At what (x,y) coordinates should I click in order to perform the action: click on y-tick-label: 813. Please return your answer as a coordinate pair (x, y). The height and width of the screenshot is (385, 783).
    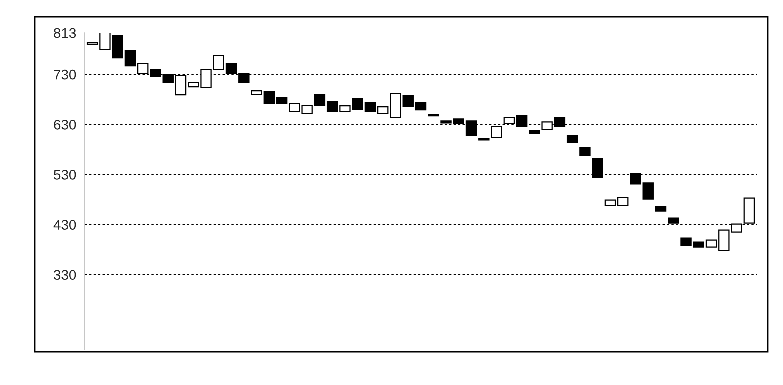
    Looking at the image, I should click on (65, 33).